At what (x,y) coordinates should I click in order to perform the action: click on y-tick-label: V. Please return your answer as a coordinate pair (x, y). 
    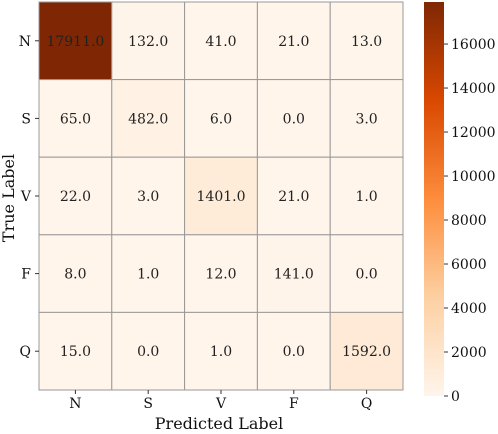
    Looking at the image, I should click on (26, 197).